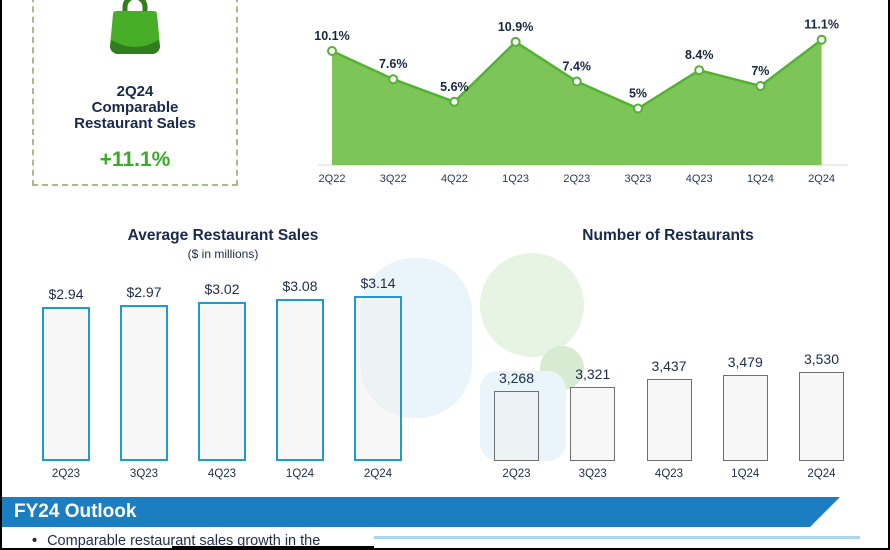  What do you see at coordinates (454, 87) in the screenshot?
I see `point-label: 5.6%` at bounding box center [454, 87].